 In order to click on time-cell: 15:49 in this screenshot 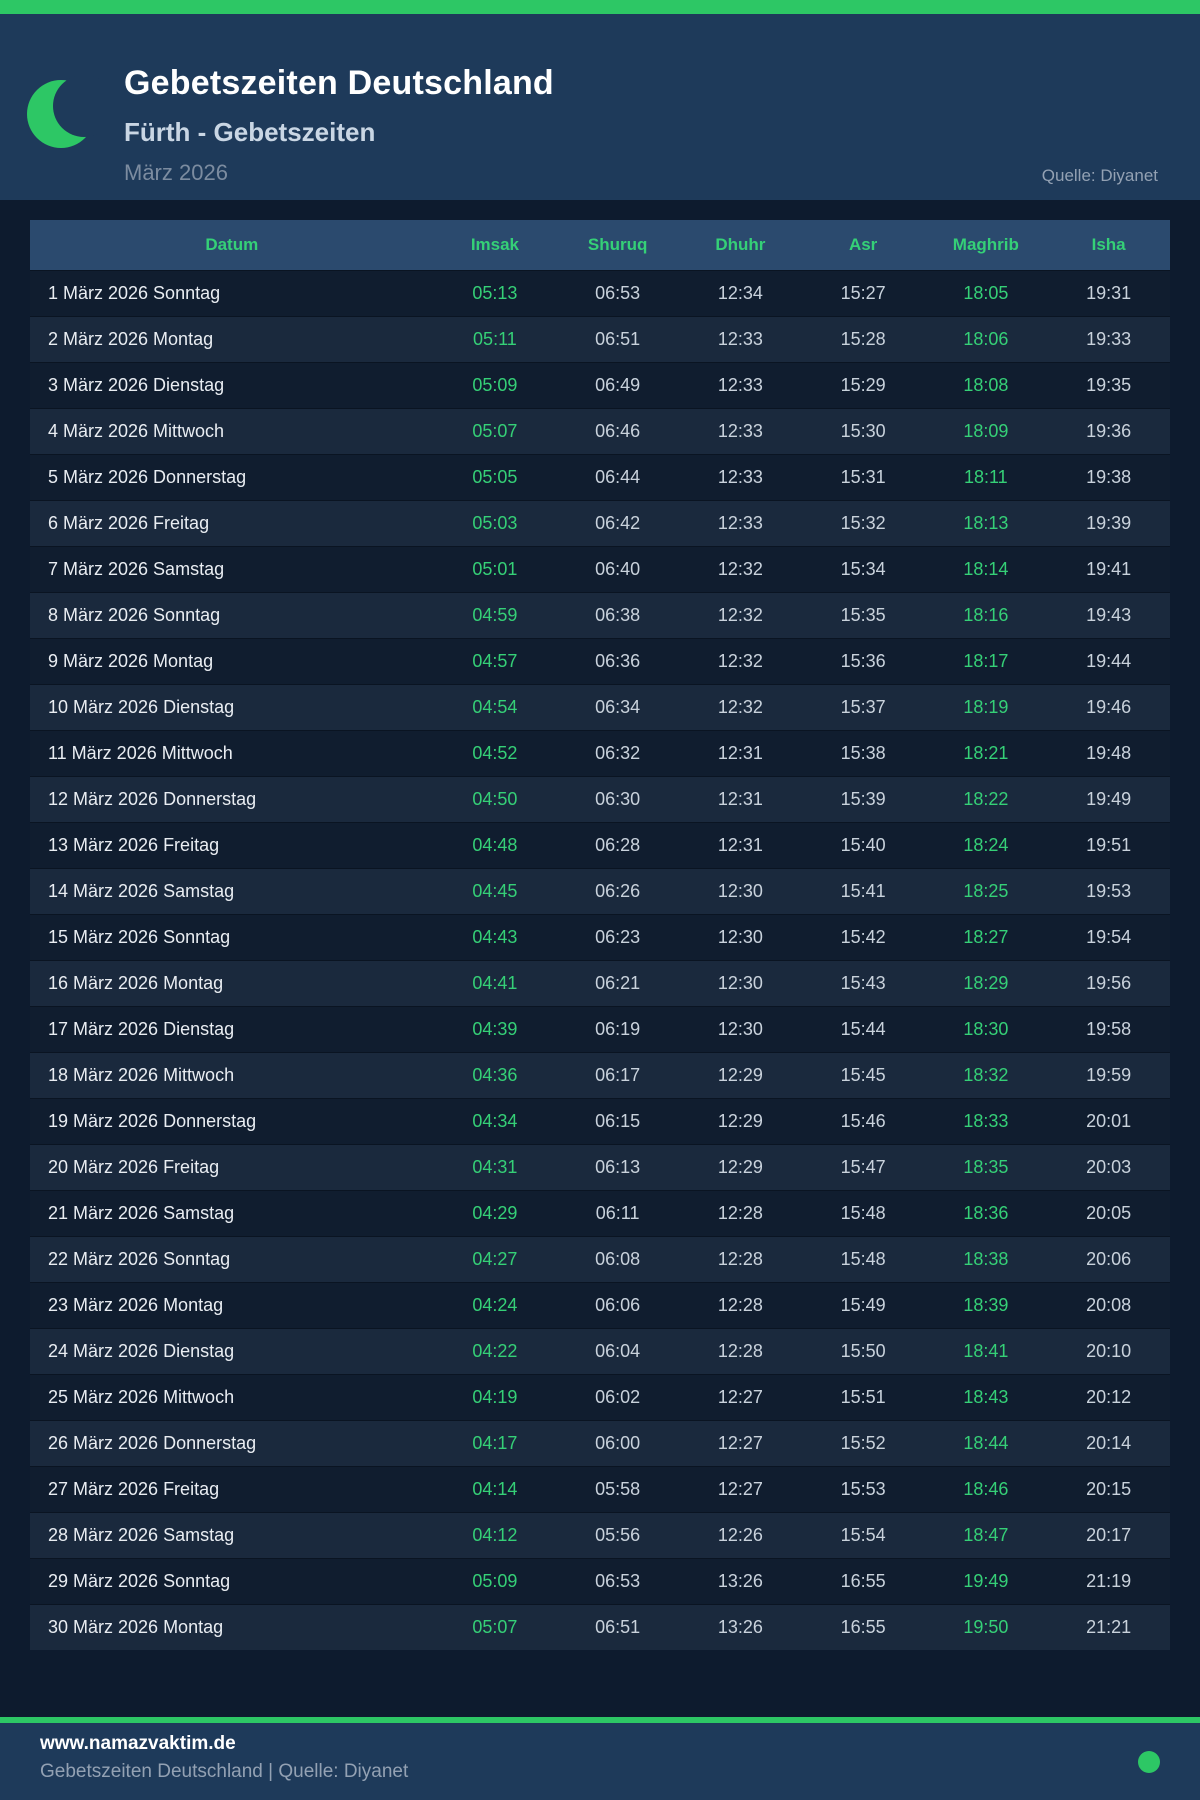, I will do `click(863, 1304)`.